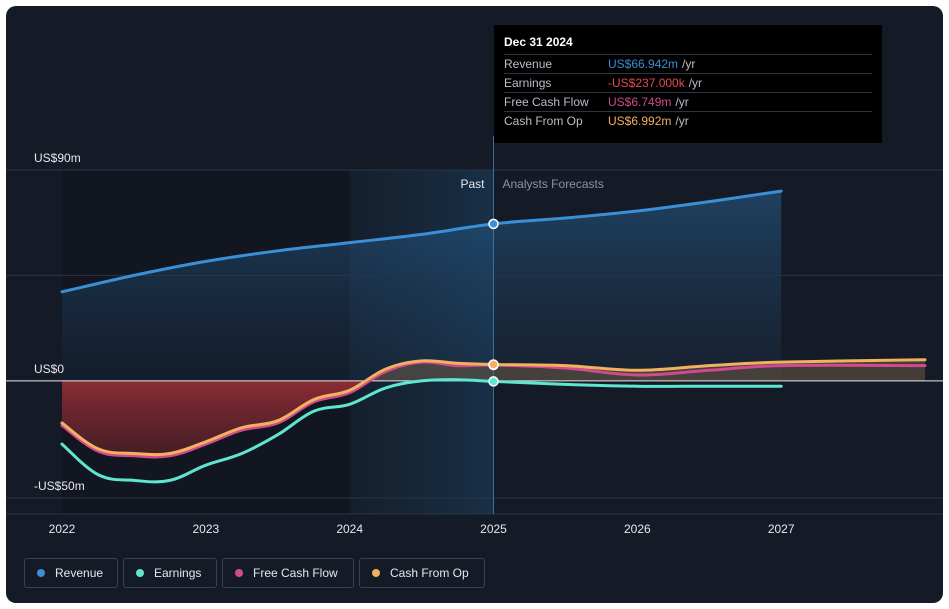 This screenshot has width=949, height=609. I want to click on legend-item-free-cash-flow: Free Cash Flow, so click(288, 573).